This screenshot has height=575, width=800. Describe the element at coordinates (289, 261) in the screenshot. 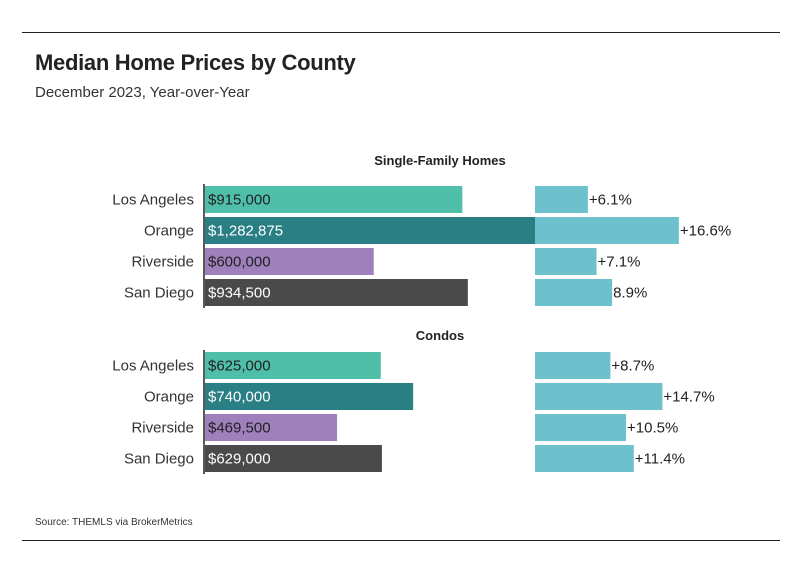

I see `single-family-price-bar-riverside` at that location.